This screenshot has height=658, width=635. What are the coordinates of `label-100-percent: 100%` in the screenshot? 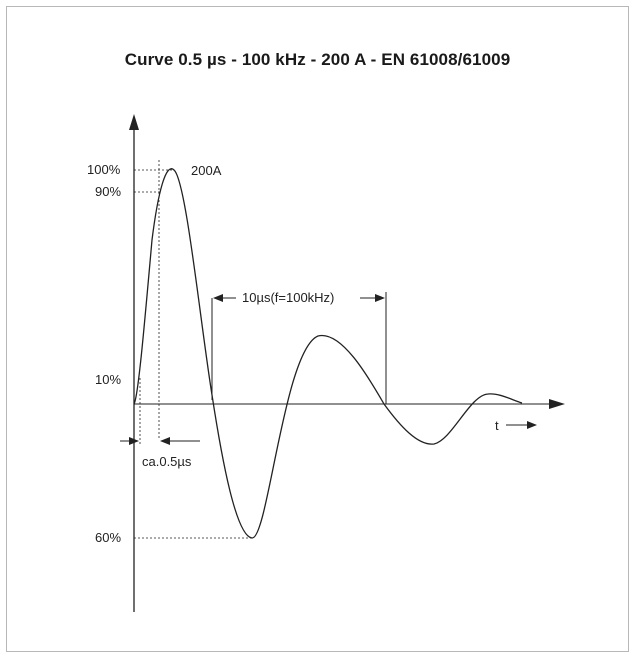 It's located at (104, 169).